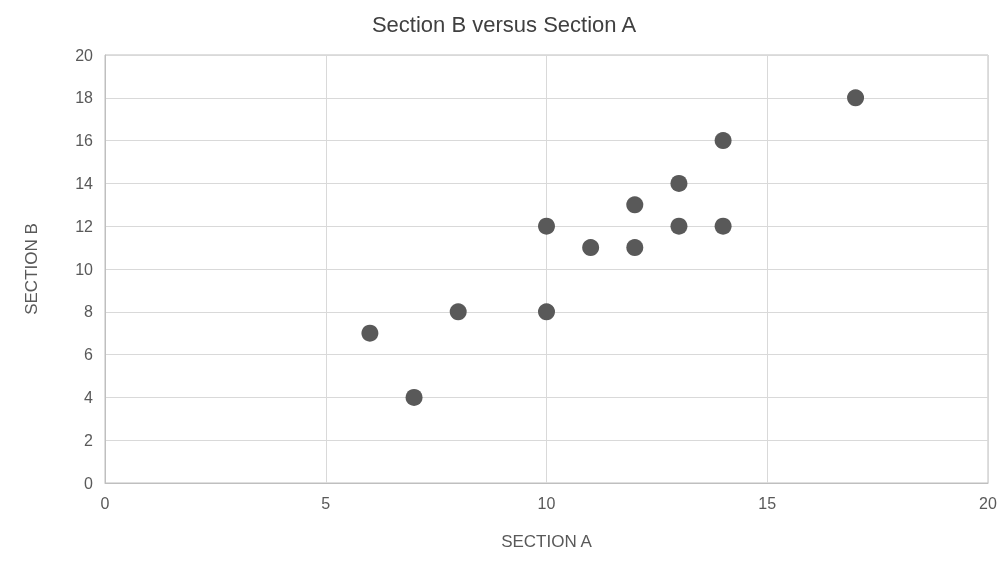  Describe the element at coordinates (546, 503) in the screenshot. I see `x-tick-label: 10` at that location.